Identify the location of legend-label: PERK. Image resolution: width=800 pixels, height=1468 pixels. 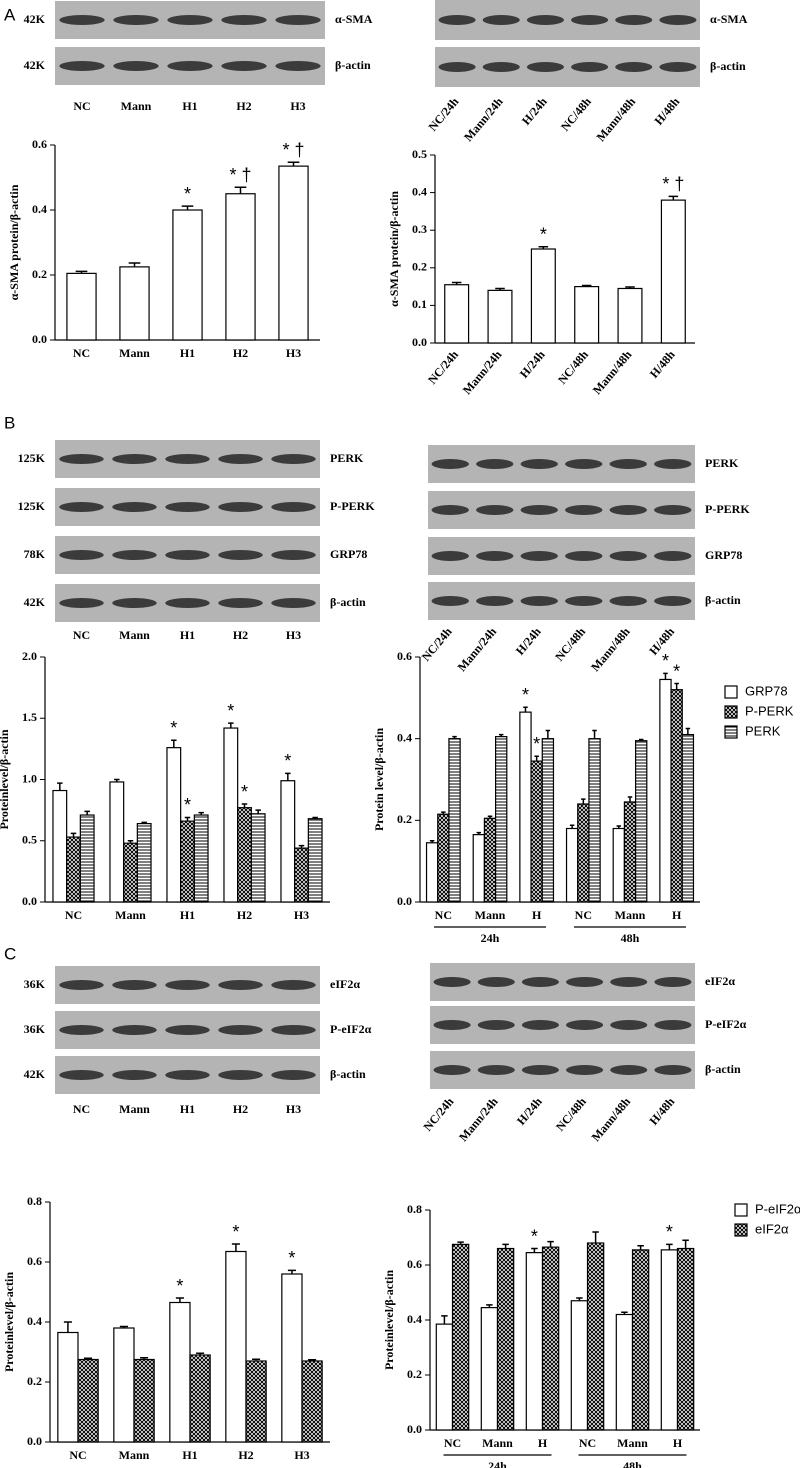
(763, 730).